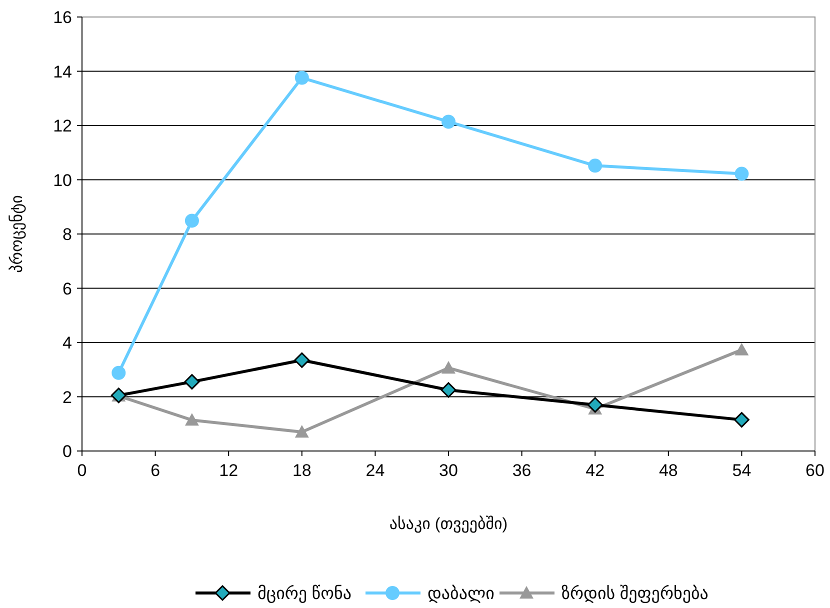 The image size is (830, 608). What do you see at coordinates (305, 594) in the screenshot?
I see `legend-label: მცირე წონა` at bounding box center [305, 594].